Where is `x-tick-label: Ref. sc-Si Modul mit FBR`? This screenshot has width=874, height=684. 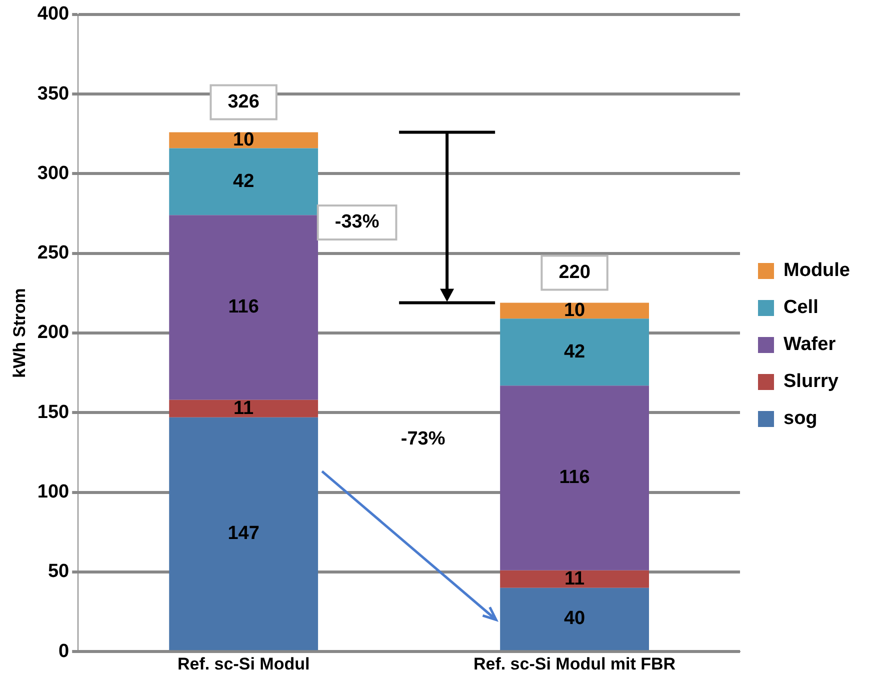 x-tick-label: Ref. sc-Si Modul mit FBR is located at coordinates (574, 664).